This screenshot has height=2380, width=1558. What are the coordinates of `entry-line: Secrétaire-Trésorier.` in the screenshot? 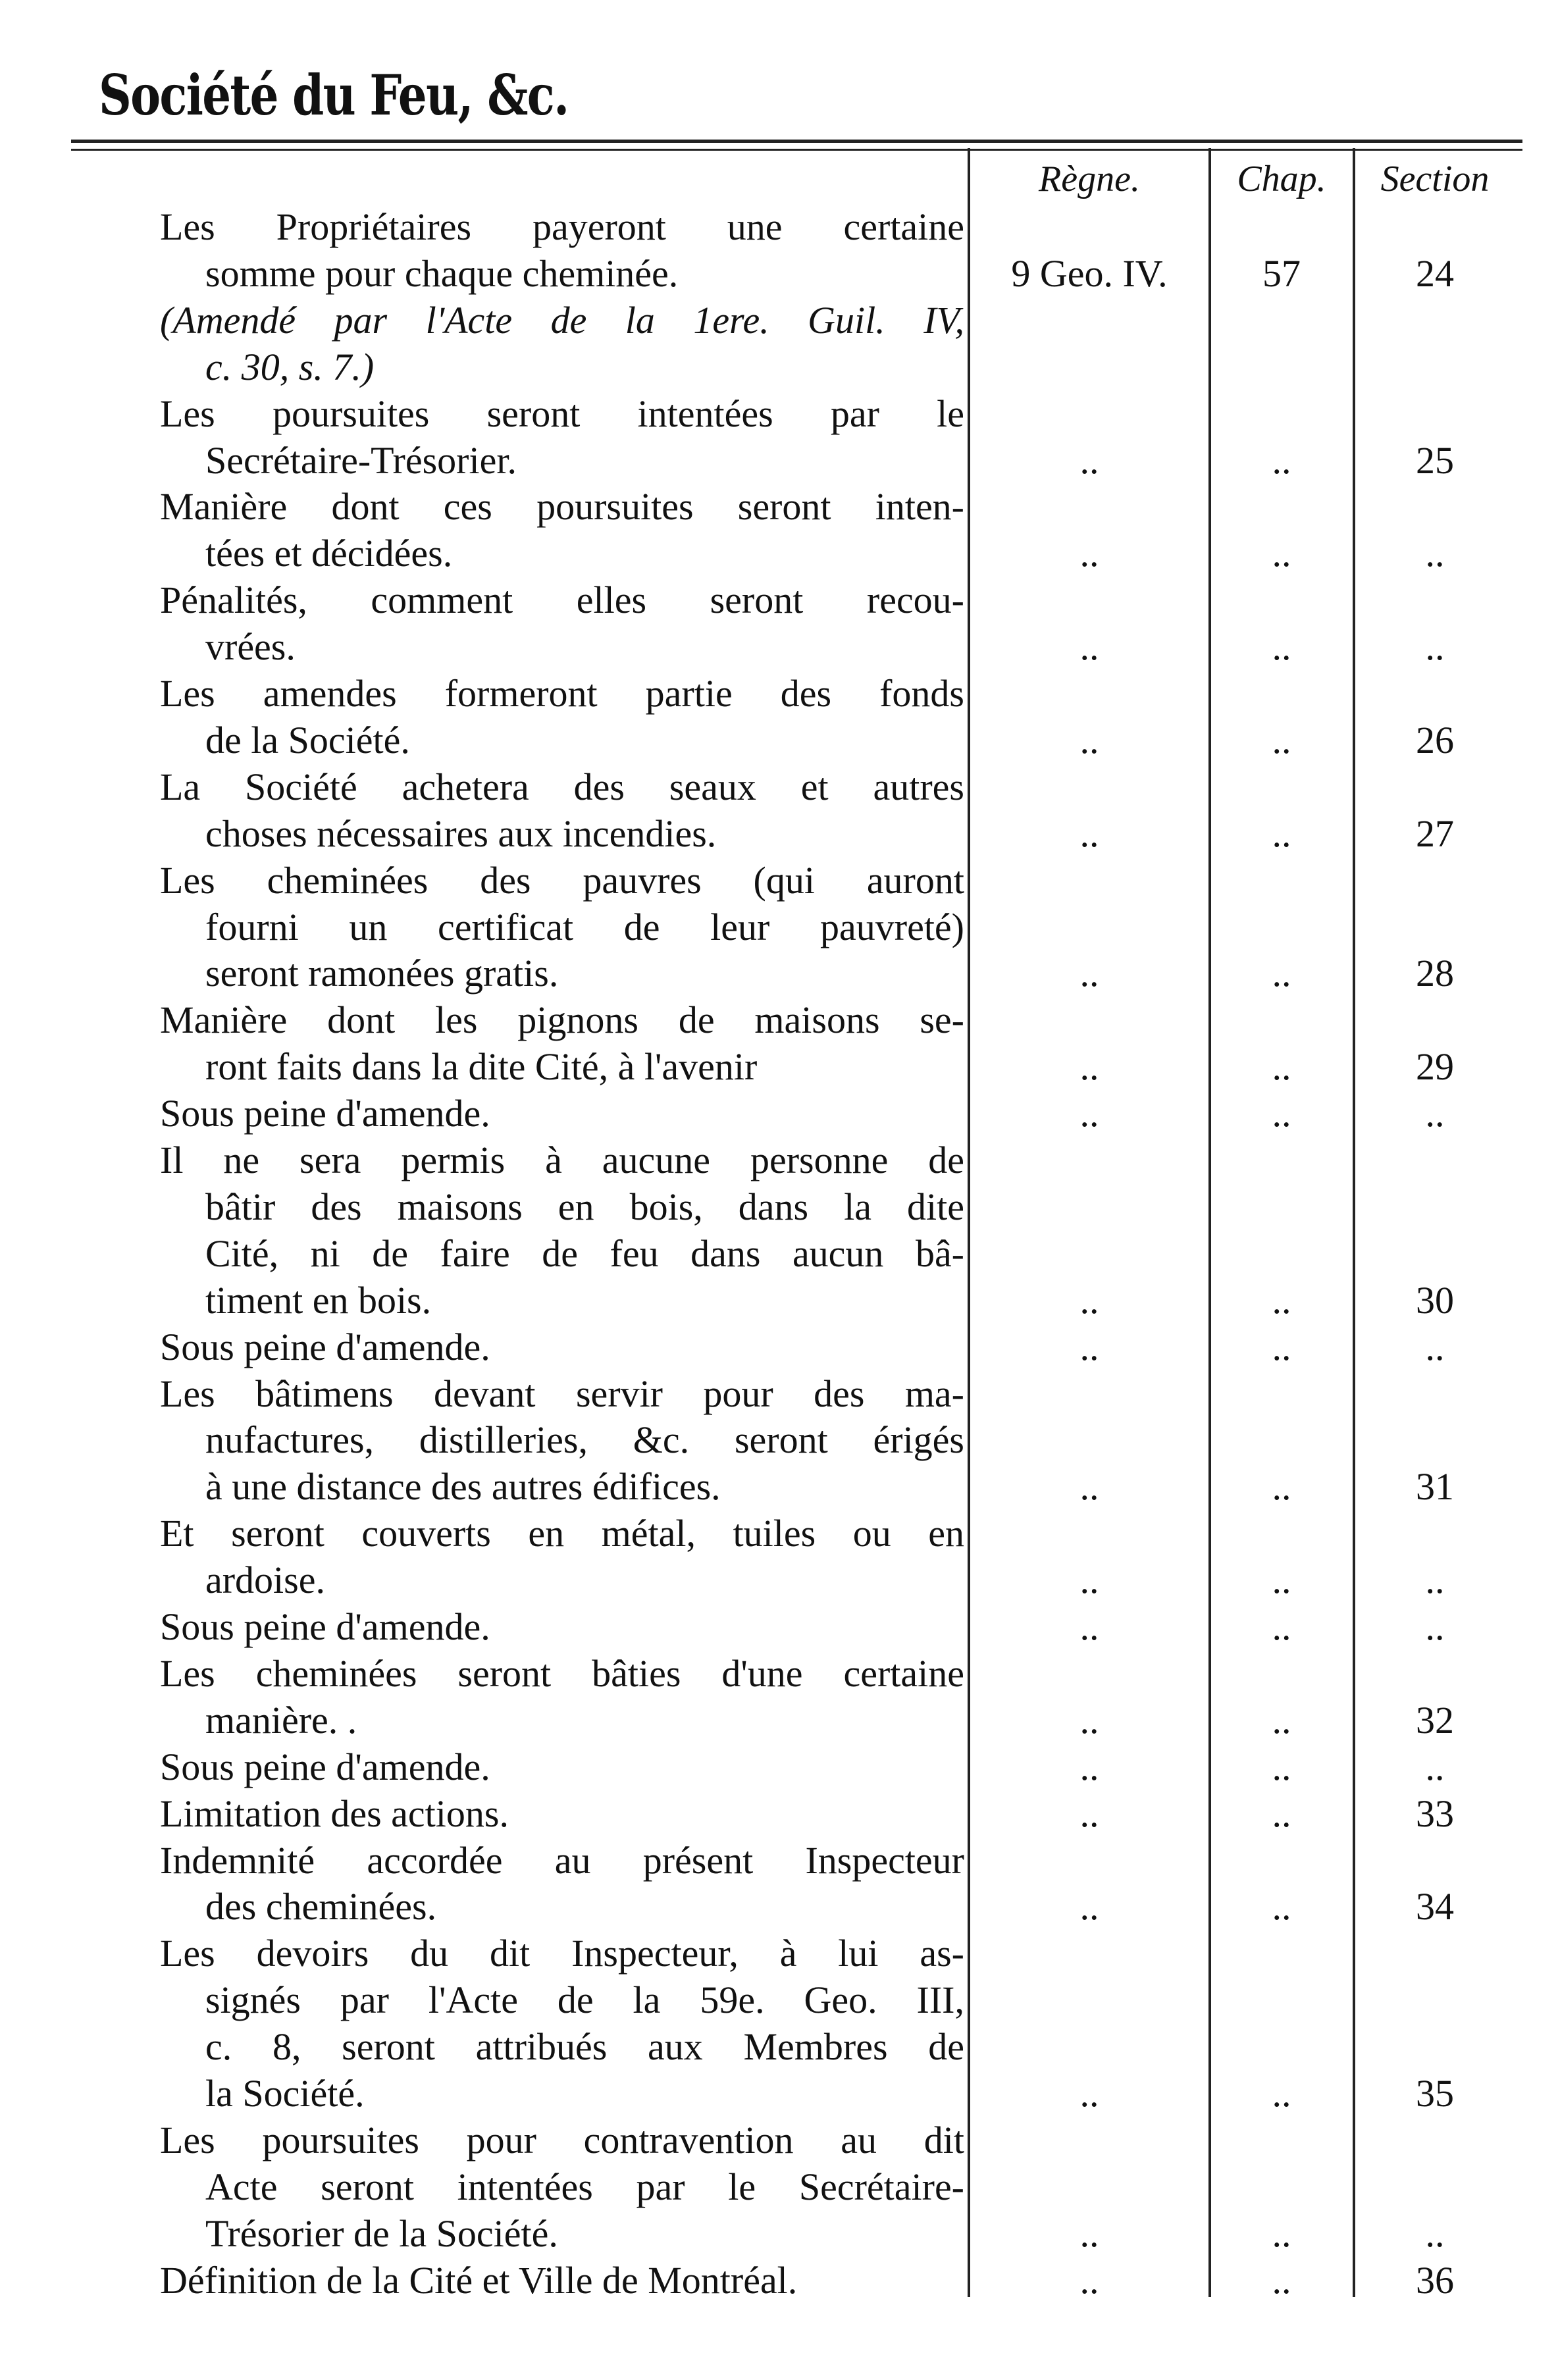 It's located at (361, 460).